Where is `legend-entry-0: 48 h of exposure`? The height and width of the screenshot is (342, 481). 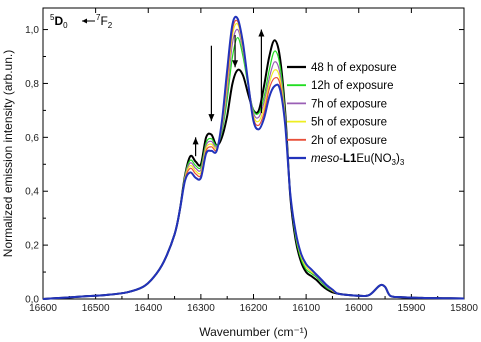 legend-entry-0: 48 h of exposure is located at coordinates (354, 68).